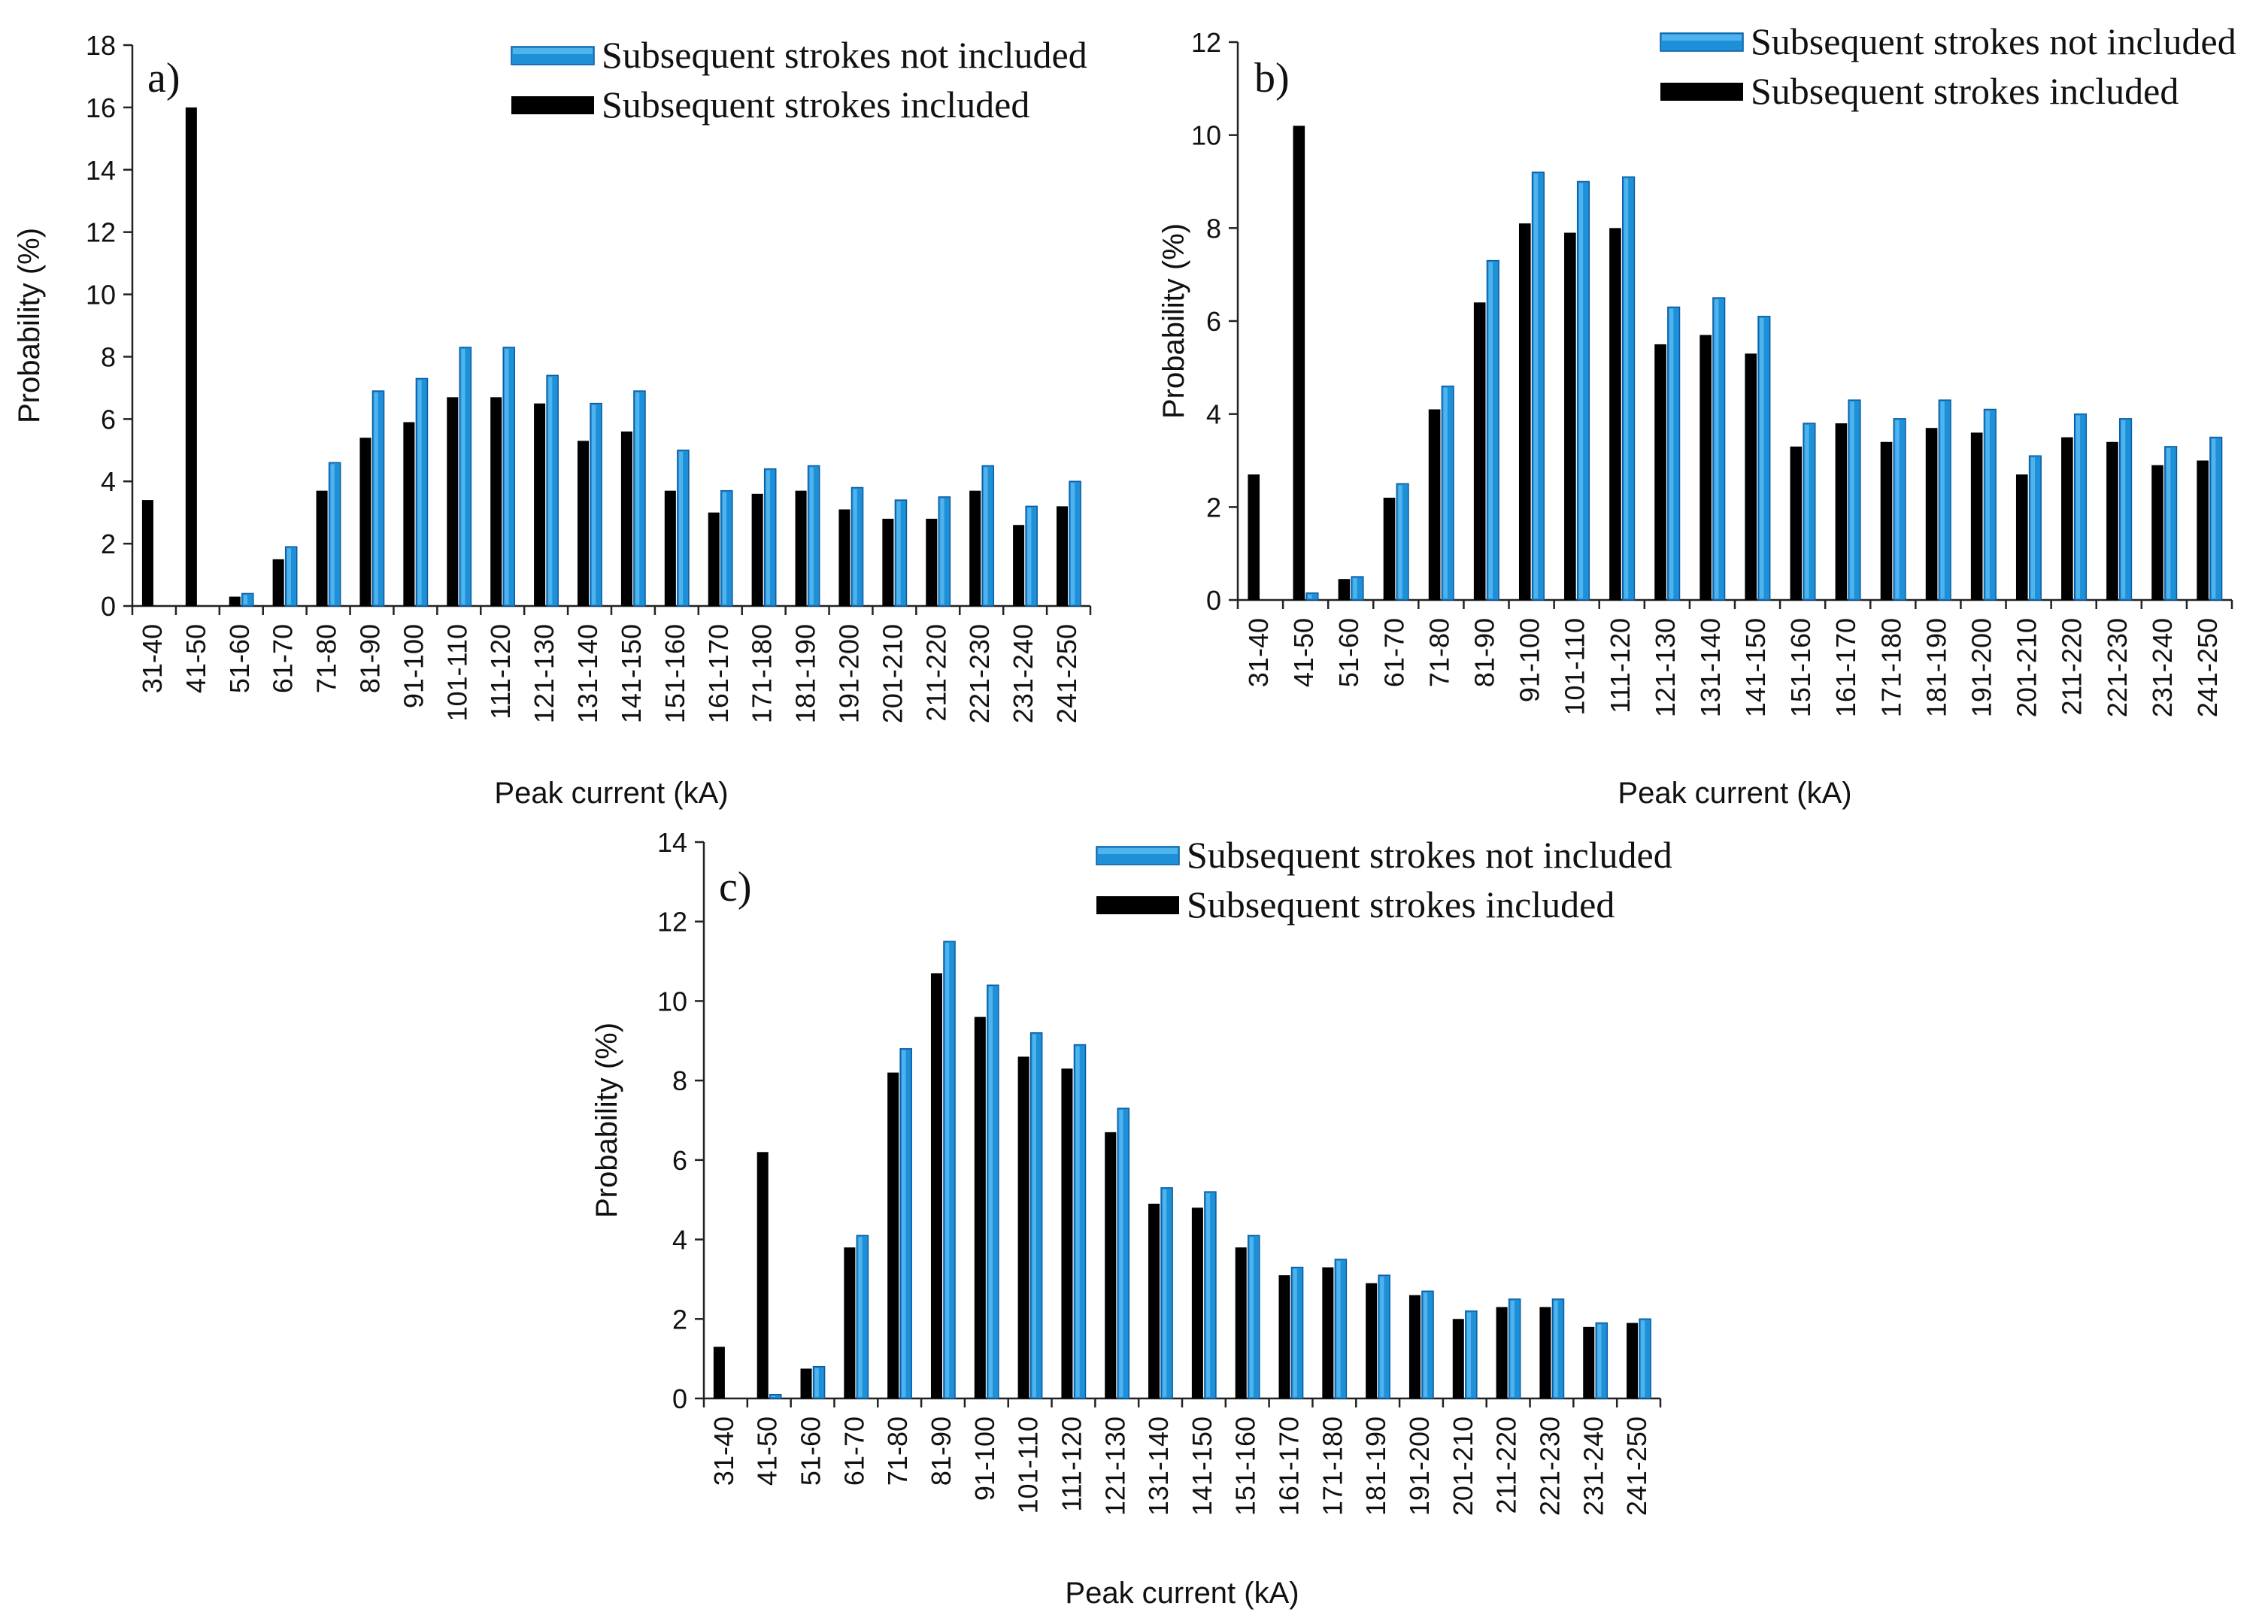 The width and height of the screenshot is (2268, 1624). Describe the element at coordinates (672, 842) in the screenshot. I see `y-tick-label: 14` at that location.